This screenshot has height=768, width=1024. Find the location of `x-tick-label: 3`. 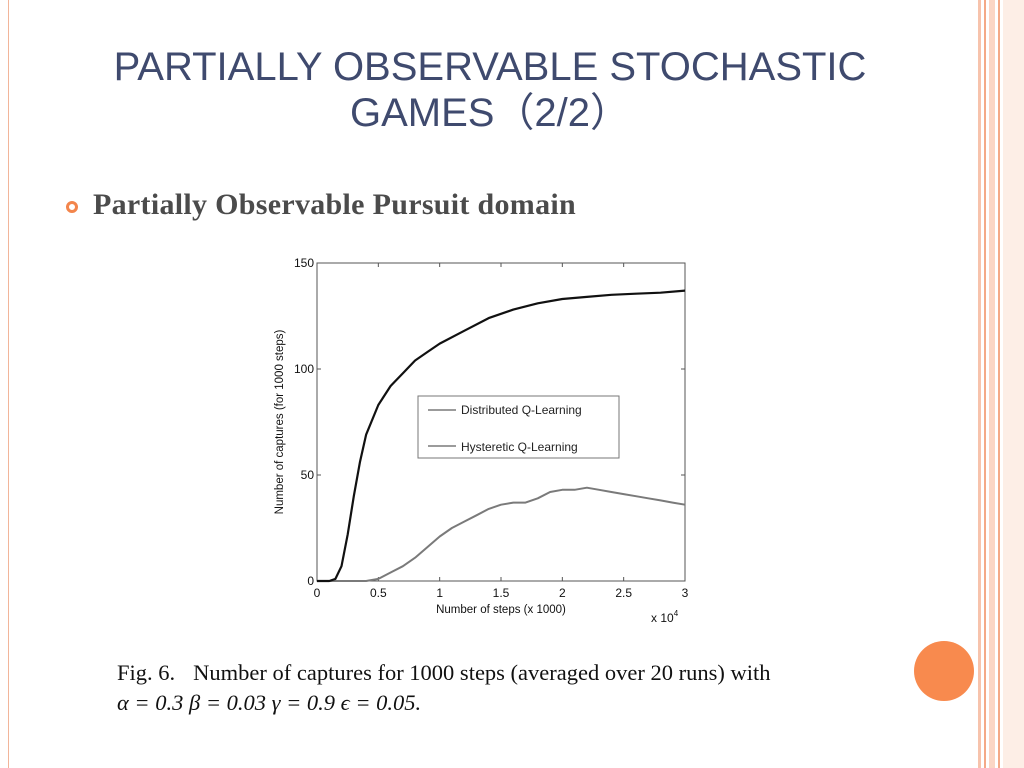

x-tick-label: 3 is located at coordinates (685, 593).